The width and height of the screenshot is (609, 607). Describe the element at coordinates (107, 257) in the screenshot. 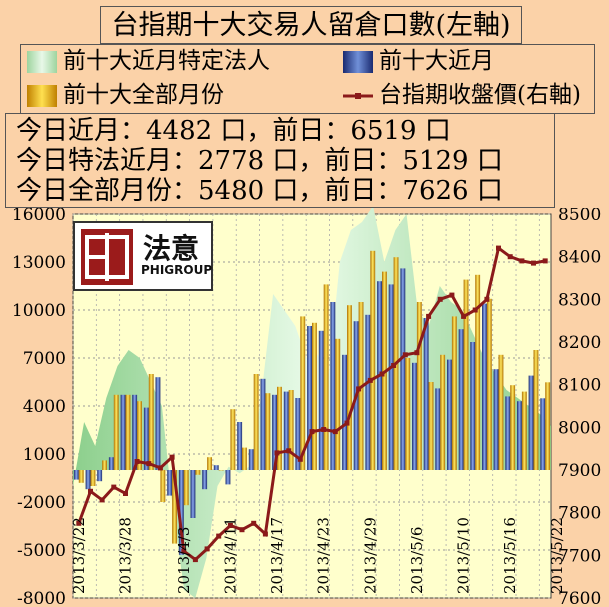

I see `logo-mark-icon` at that location.